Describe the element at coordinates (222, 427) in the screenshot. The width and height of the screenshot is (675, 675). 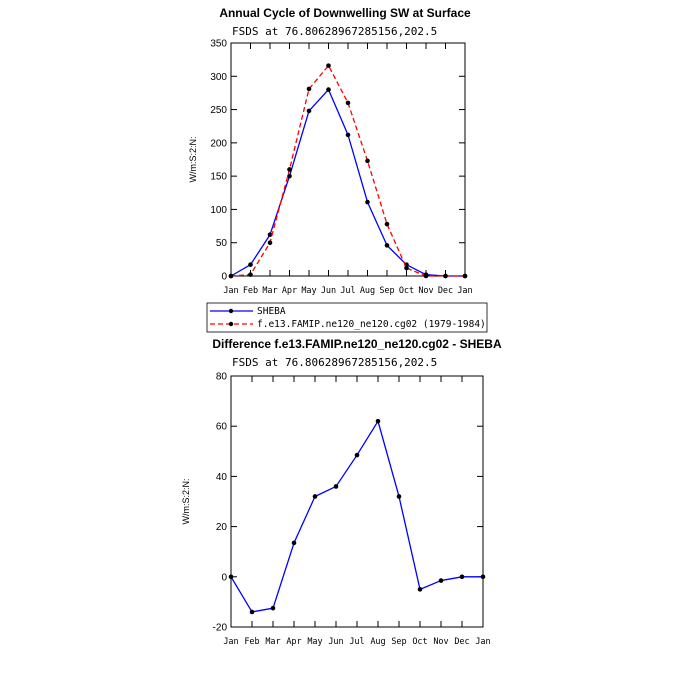
I see `chart2-ytick-label: 60` at that location.